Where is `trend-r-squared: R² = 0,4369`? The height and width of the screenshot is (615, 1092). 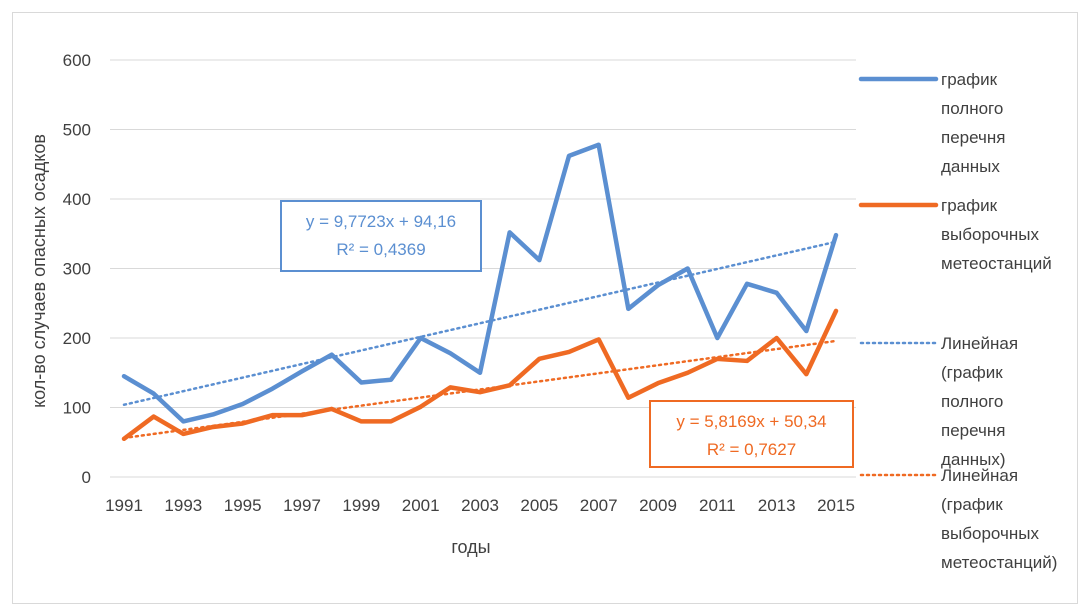
trend-r-squared: R² = 0,4369 is located at coordinates (380, 249).